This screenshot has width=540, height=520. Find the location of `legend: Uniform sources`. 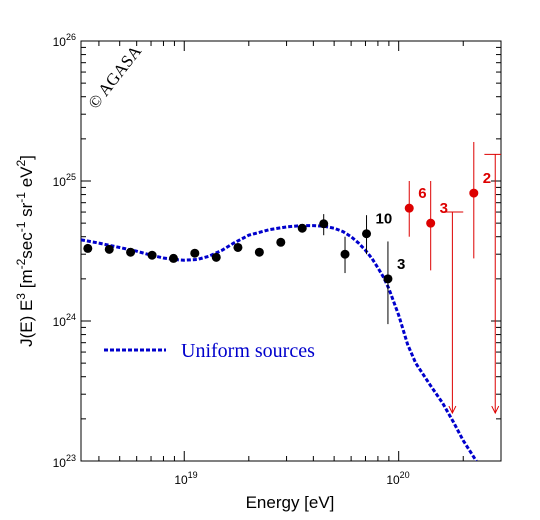

legend: Uniform sources is located at coordinates (209, 351).